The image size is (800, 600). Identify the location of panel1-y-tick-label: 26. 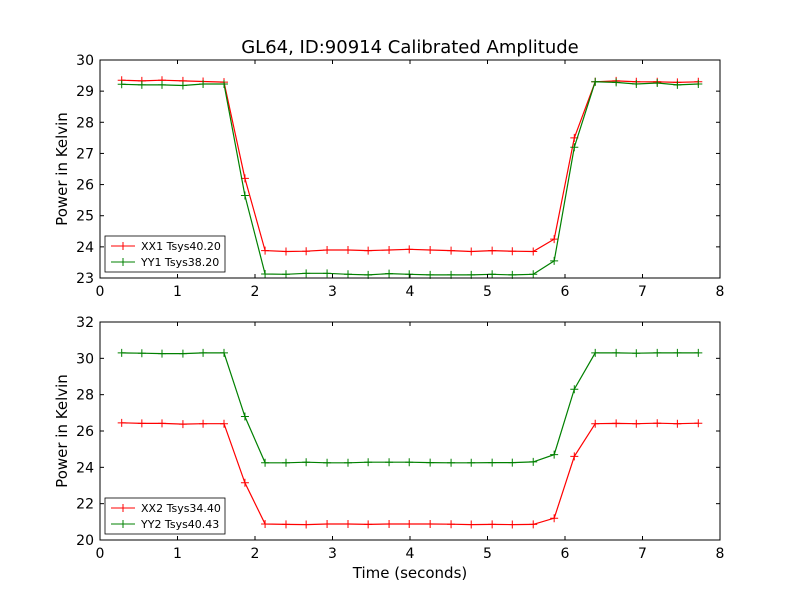
(85, 186).